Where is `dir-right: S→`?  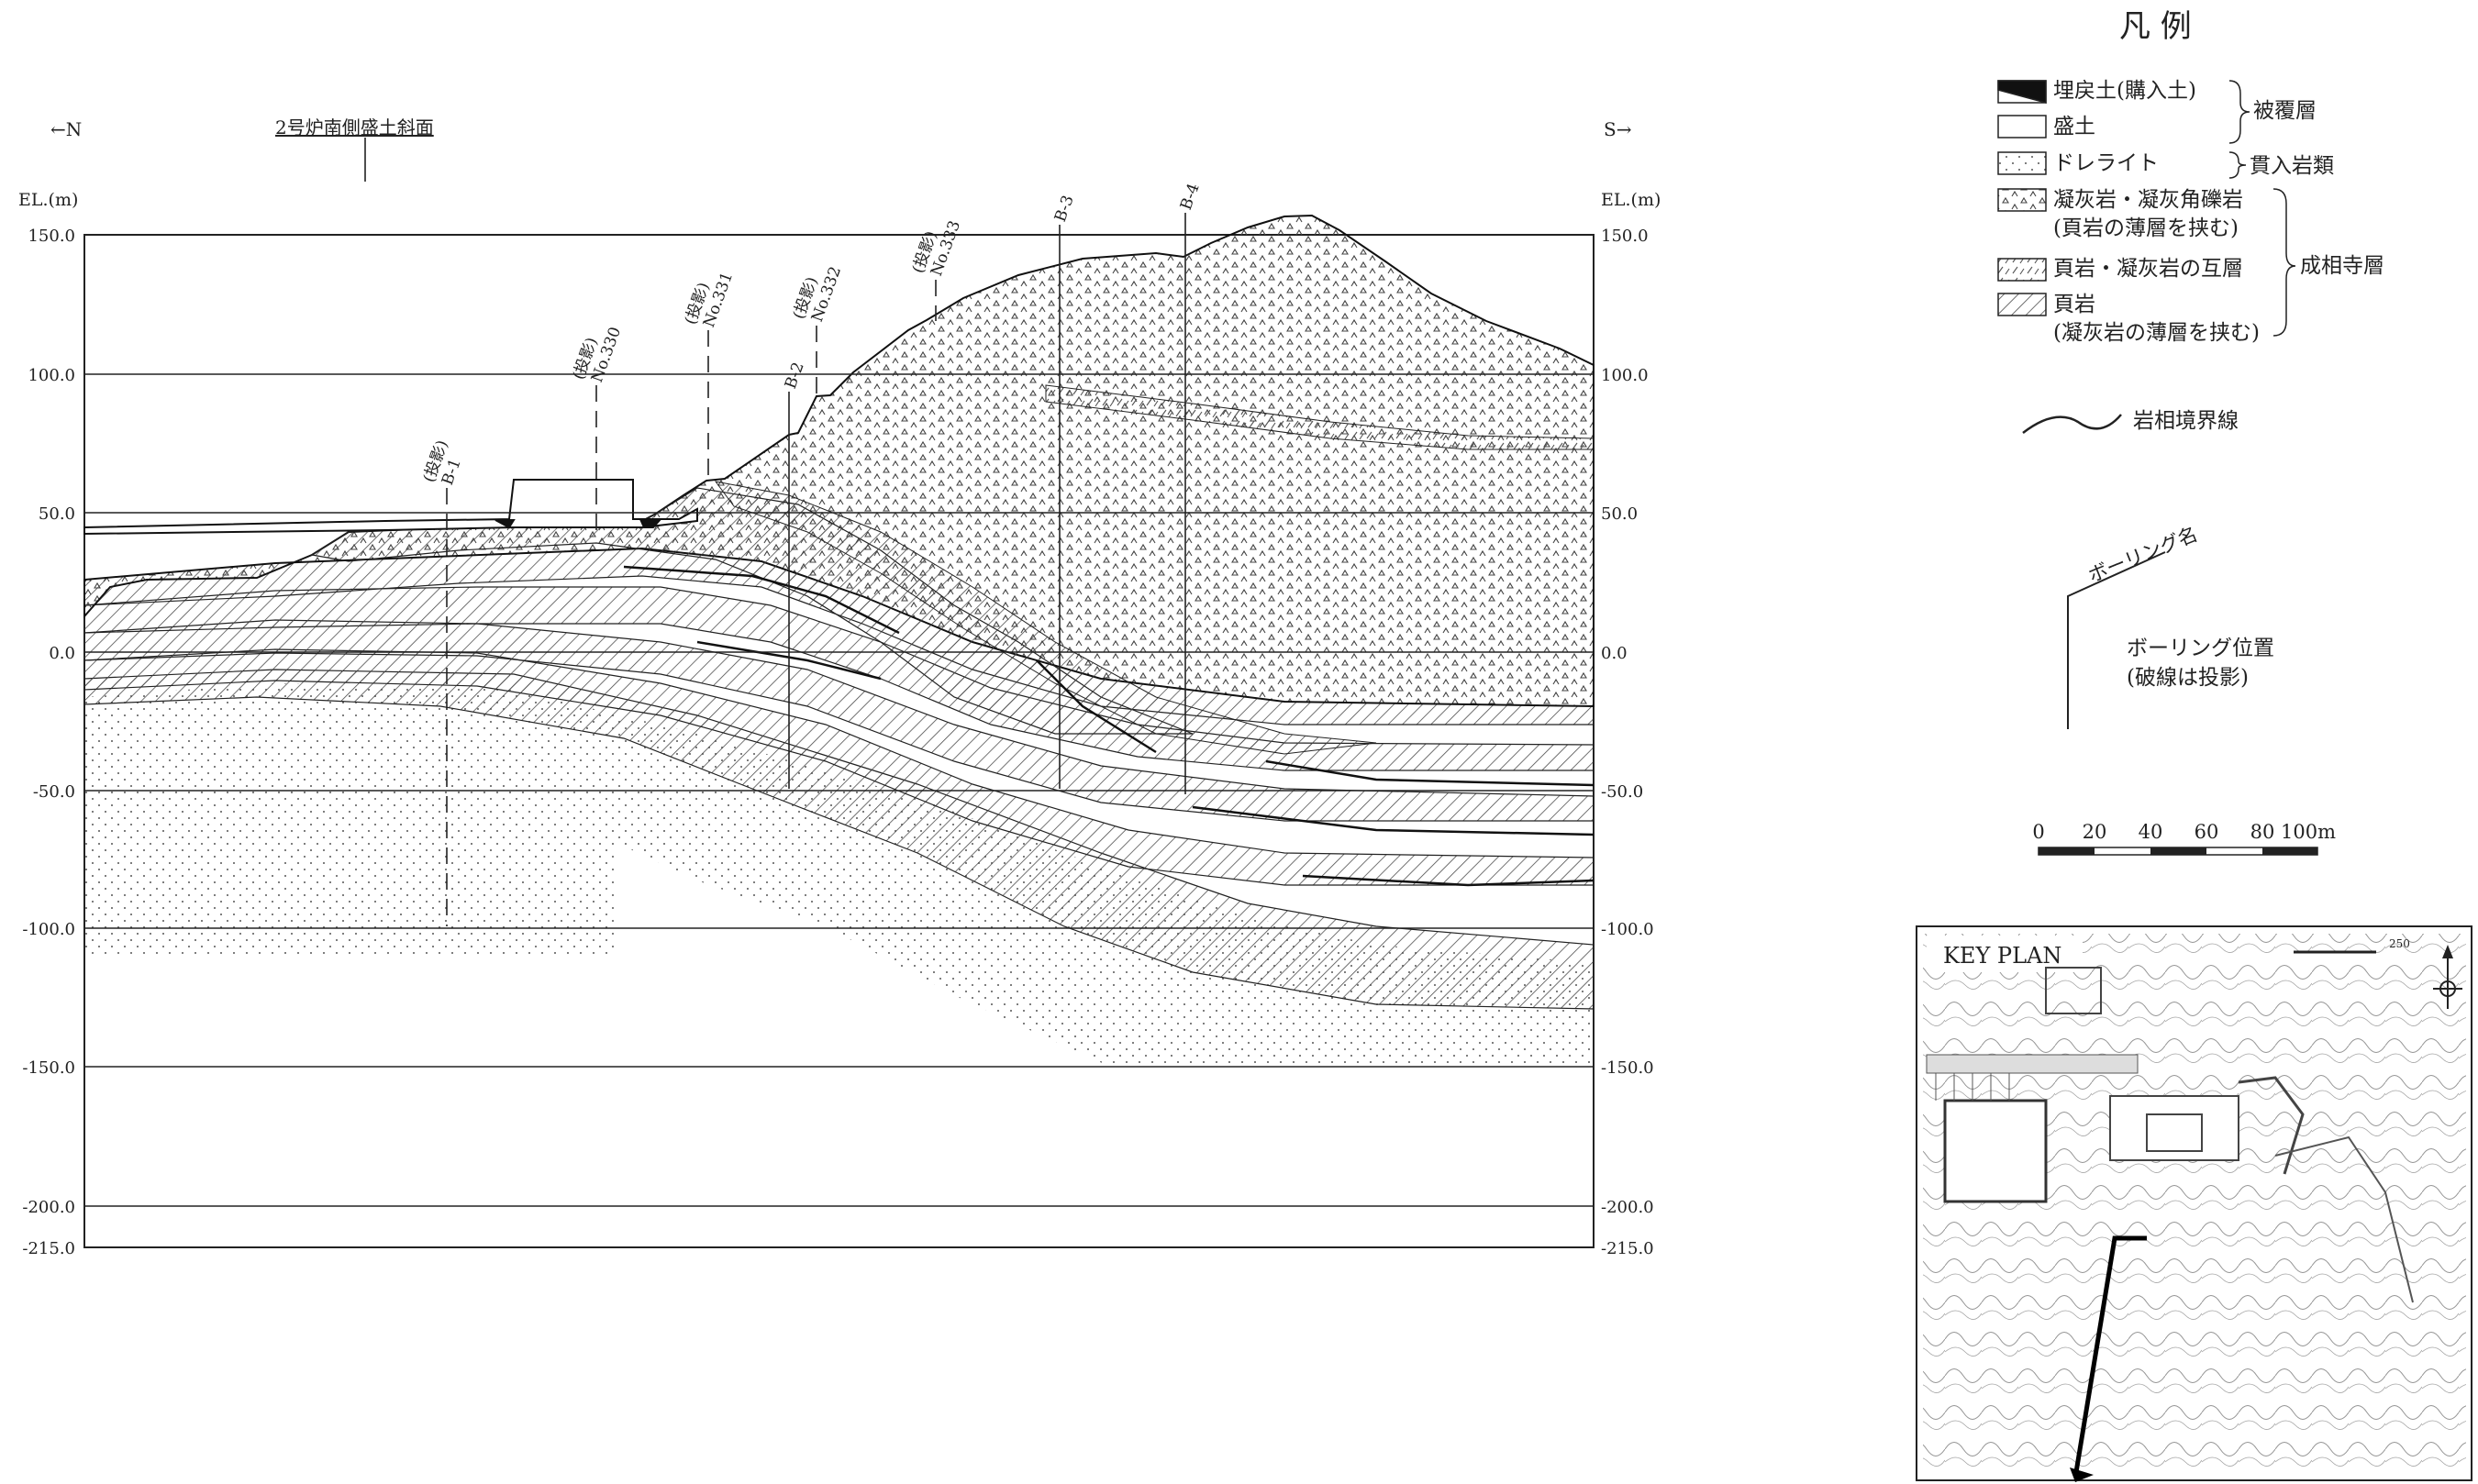 dir-right: S→ is located at coordinates (1618, 129).